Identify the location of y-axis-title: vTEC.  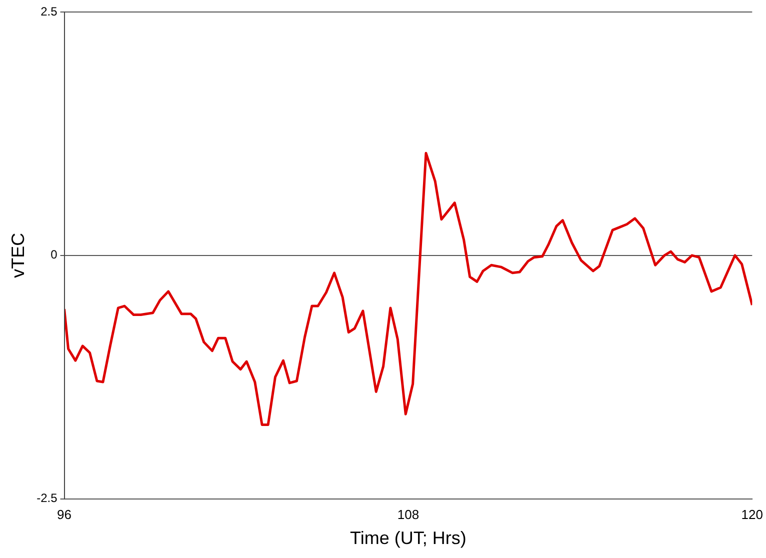
(18, 255).